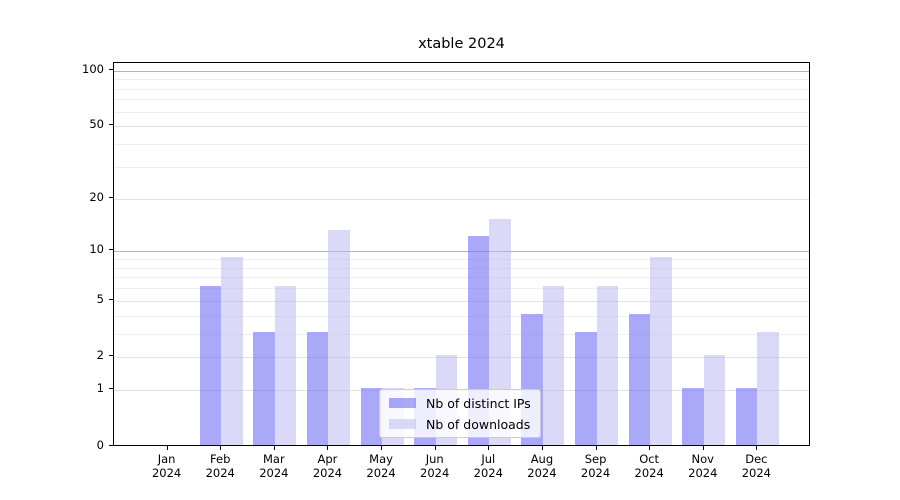  Describe the element at coordinates (460, 413) in the screenshot. I see `legend: Nb of distinct IPs Nb of downloads` at that location.